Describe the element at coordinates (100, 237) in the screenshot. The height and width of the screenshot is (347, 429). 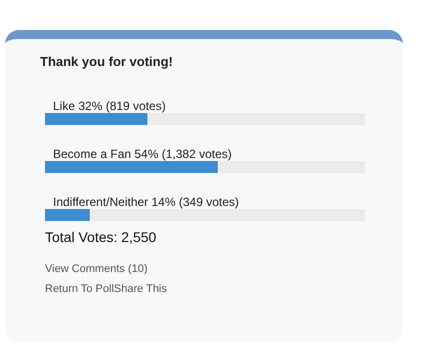
I see `annotation: Total Votes: 2,550` at that location.